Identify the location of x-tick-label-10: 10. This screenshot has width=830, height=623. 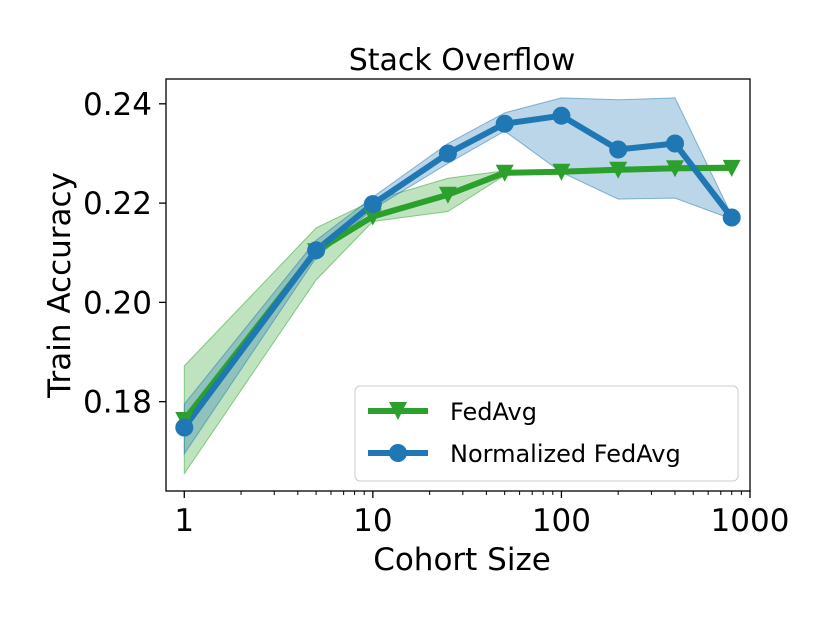
(372, 521).